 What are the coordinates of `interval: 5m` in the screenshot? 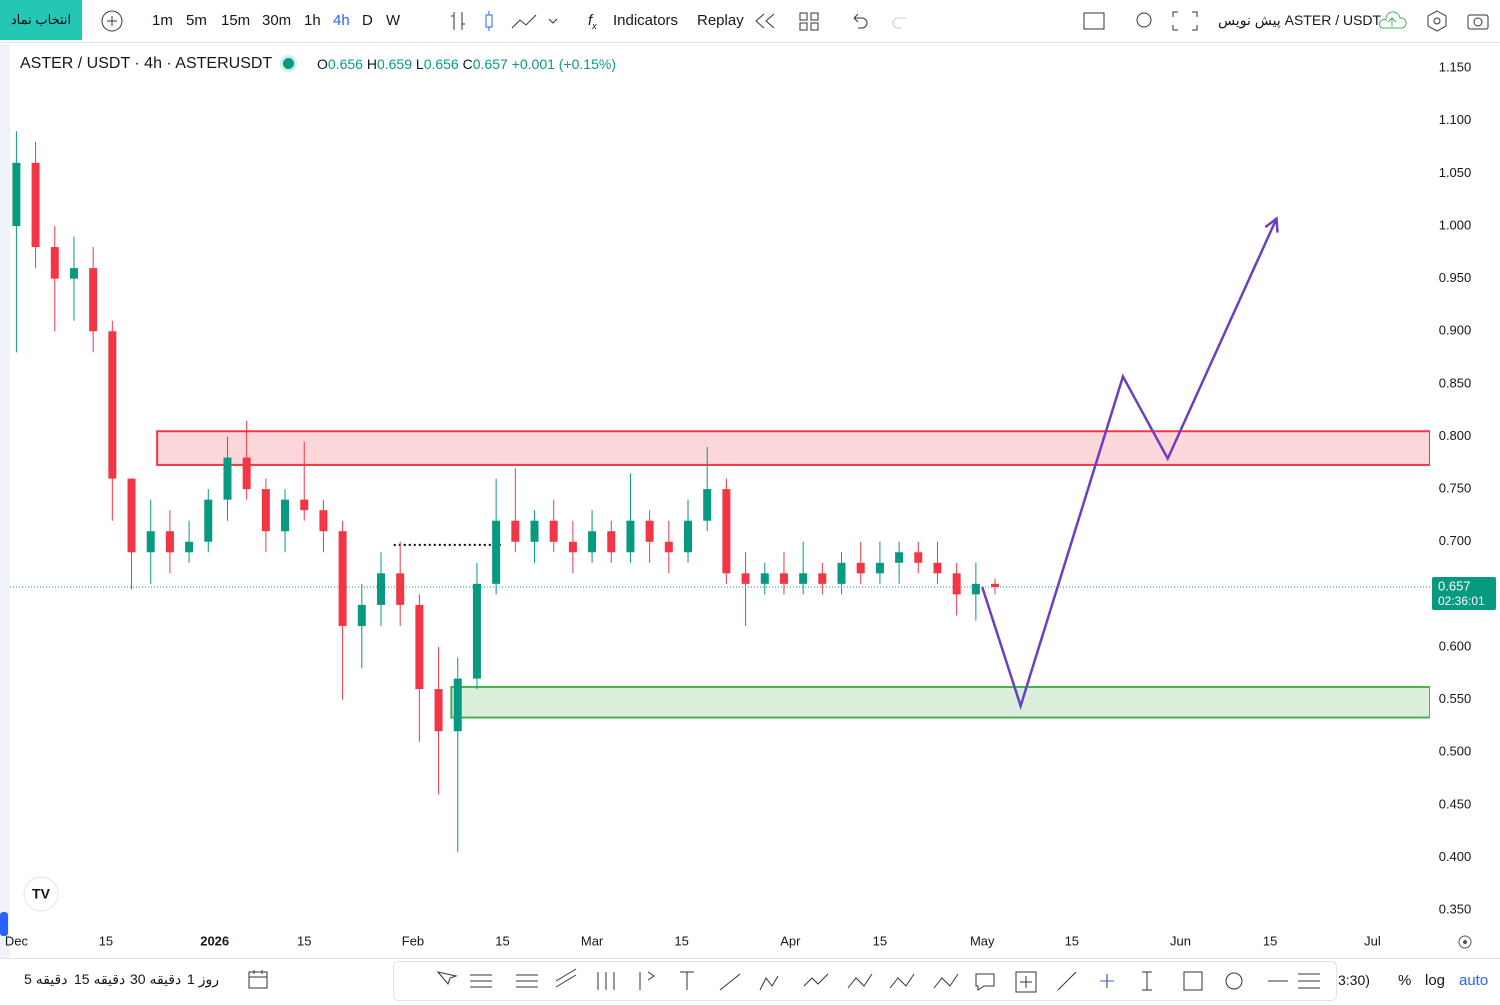 It's located at (196, 20).